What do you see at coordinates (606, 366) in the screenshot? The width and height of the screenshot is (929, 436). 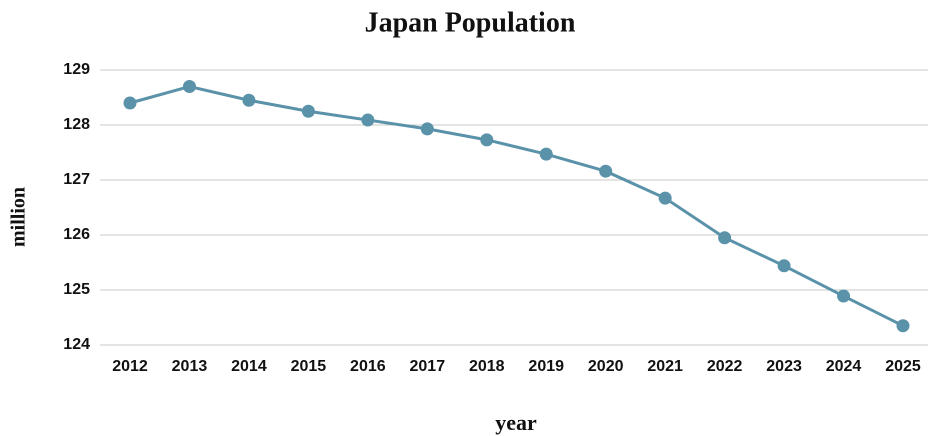 I see `x-tick-label: 2020` at bounding box center [606, 366].